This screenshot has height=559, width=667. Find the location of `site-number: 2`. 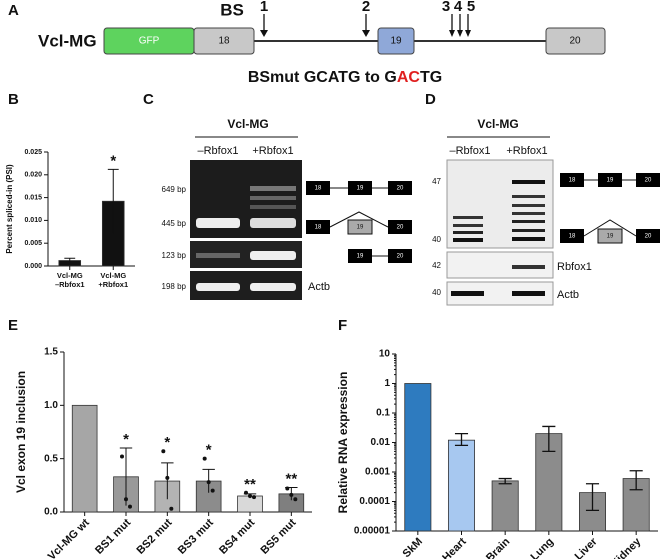

site-number: 2 is located at coordinates (366, 7).